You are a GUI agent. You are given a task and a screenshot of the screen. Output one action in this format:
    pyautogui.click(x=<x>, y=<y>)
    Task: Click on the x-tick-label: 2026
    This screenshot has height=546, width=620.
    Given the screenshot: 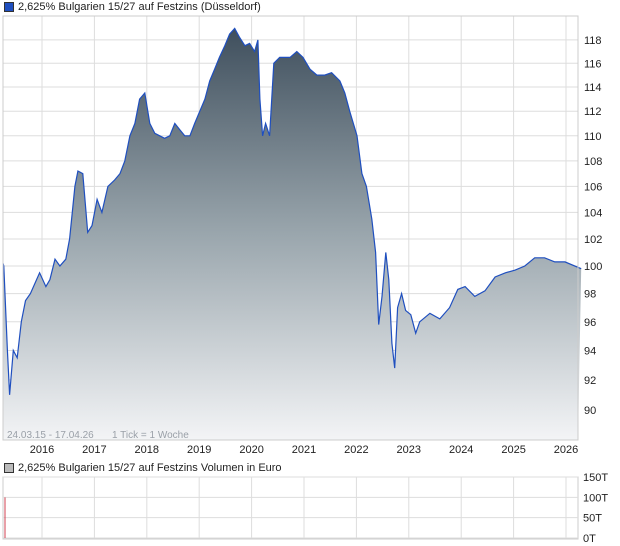 What is the action you would take?
    pyautogui.click(x=566, y=450)
    